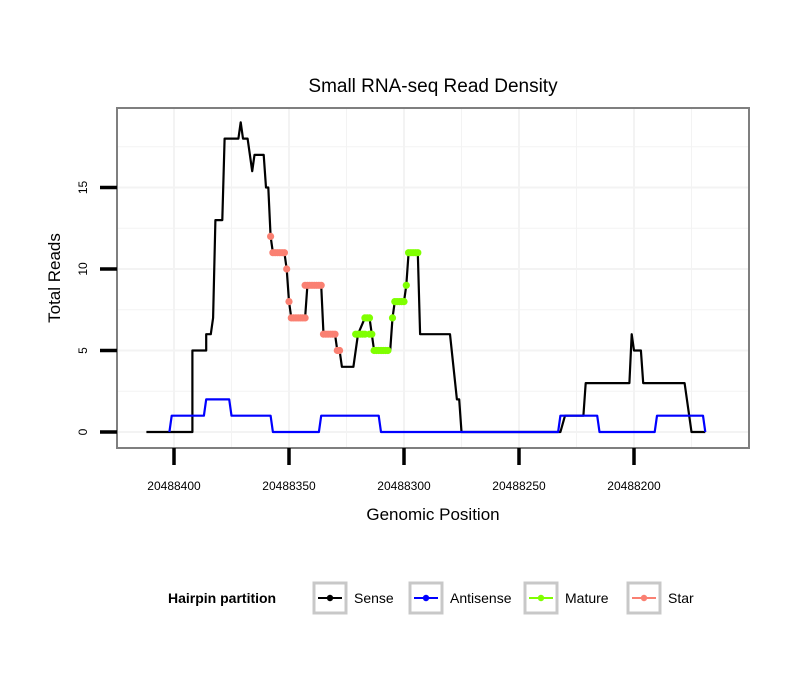  What do you see at coordinates (432, 514) in the screenshot?
I see `x-axis-title: Genomic Position` at bounding box center [432, 514].